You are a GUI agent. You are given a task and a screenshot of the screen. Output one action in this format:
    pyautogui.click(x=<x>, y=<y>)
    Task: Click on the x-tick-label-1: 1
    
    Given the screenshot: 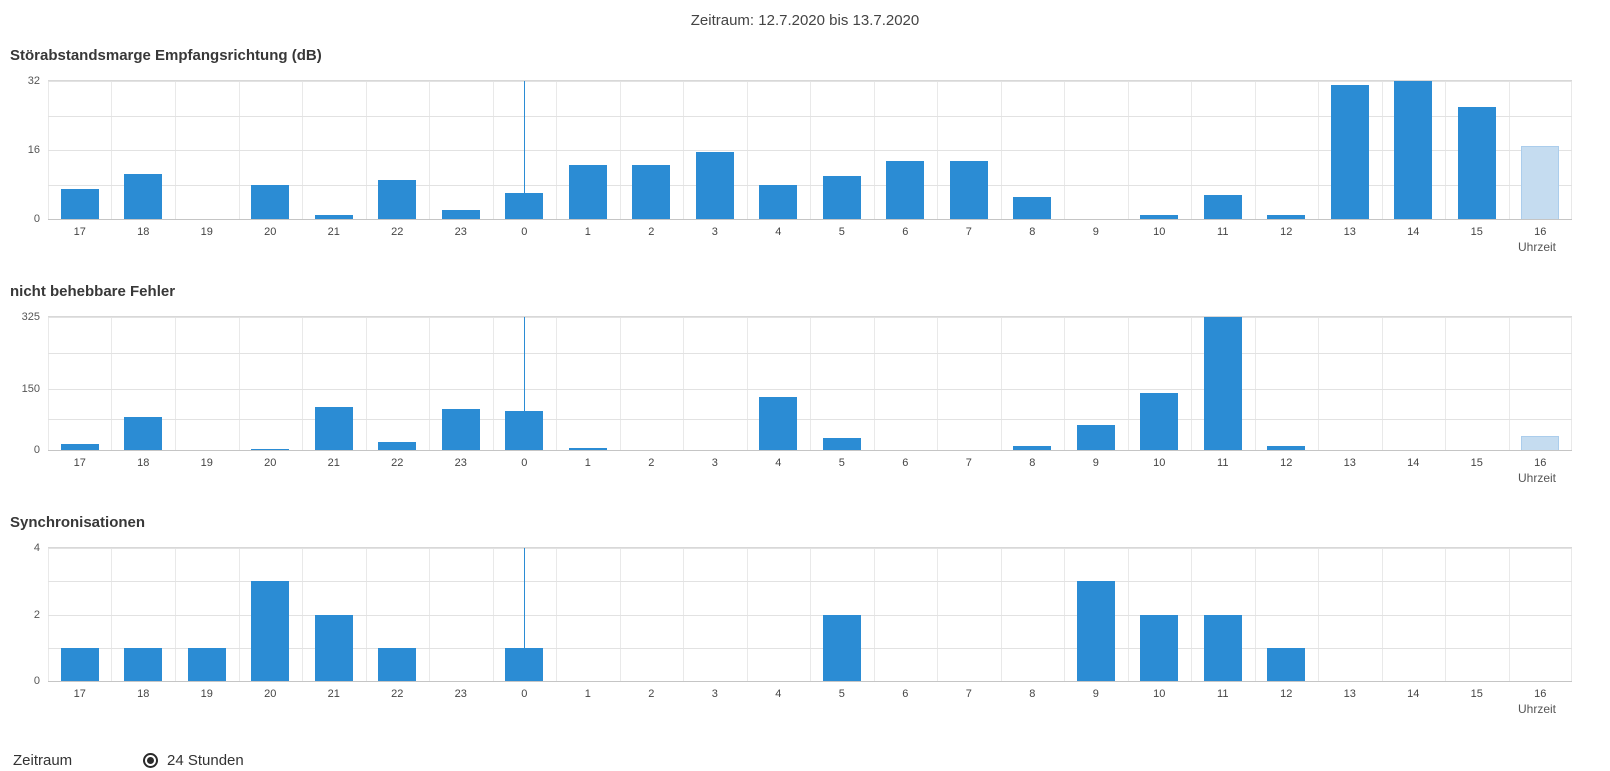 What is the action you would take?
    pyautogui.click(x=587, y=232)
    